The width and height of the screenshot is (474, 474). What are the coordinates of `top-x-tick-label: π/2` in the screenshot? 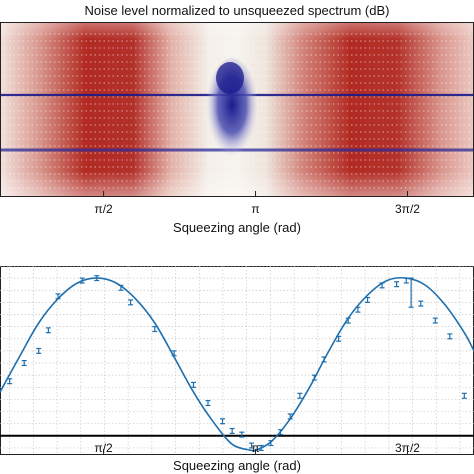 It's located at (103, 209).